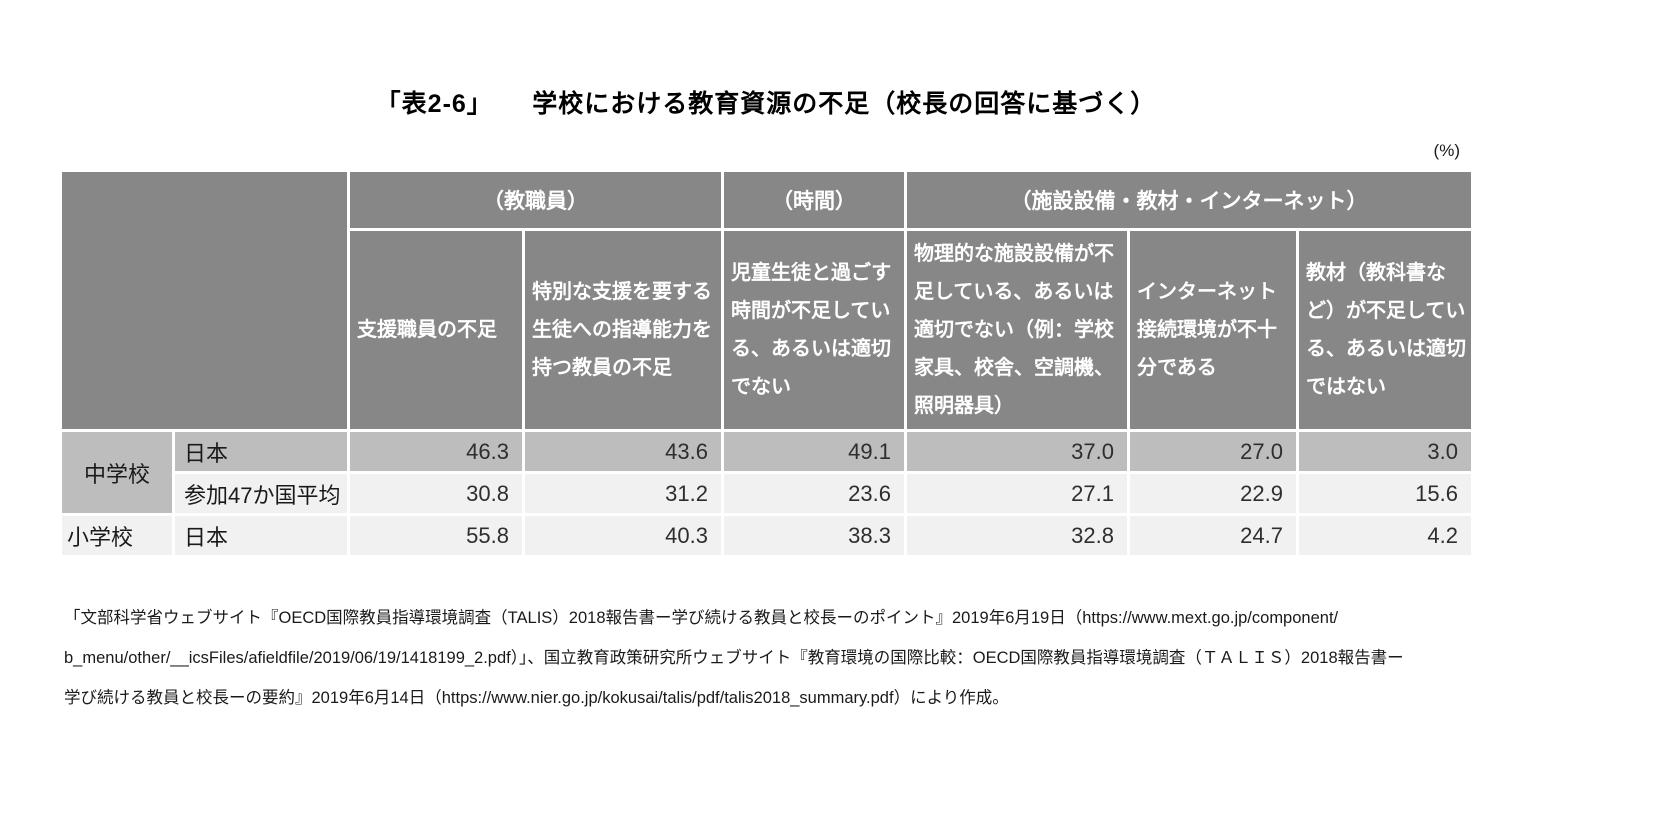 The image size is (1664, 832). I want to click on column-header-support-staff: 支援職員の不足, so click(436, 330).